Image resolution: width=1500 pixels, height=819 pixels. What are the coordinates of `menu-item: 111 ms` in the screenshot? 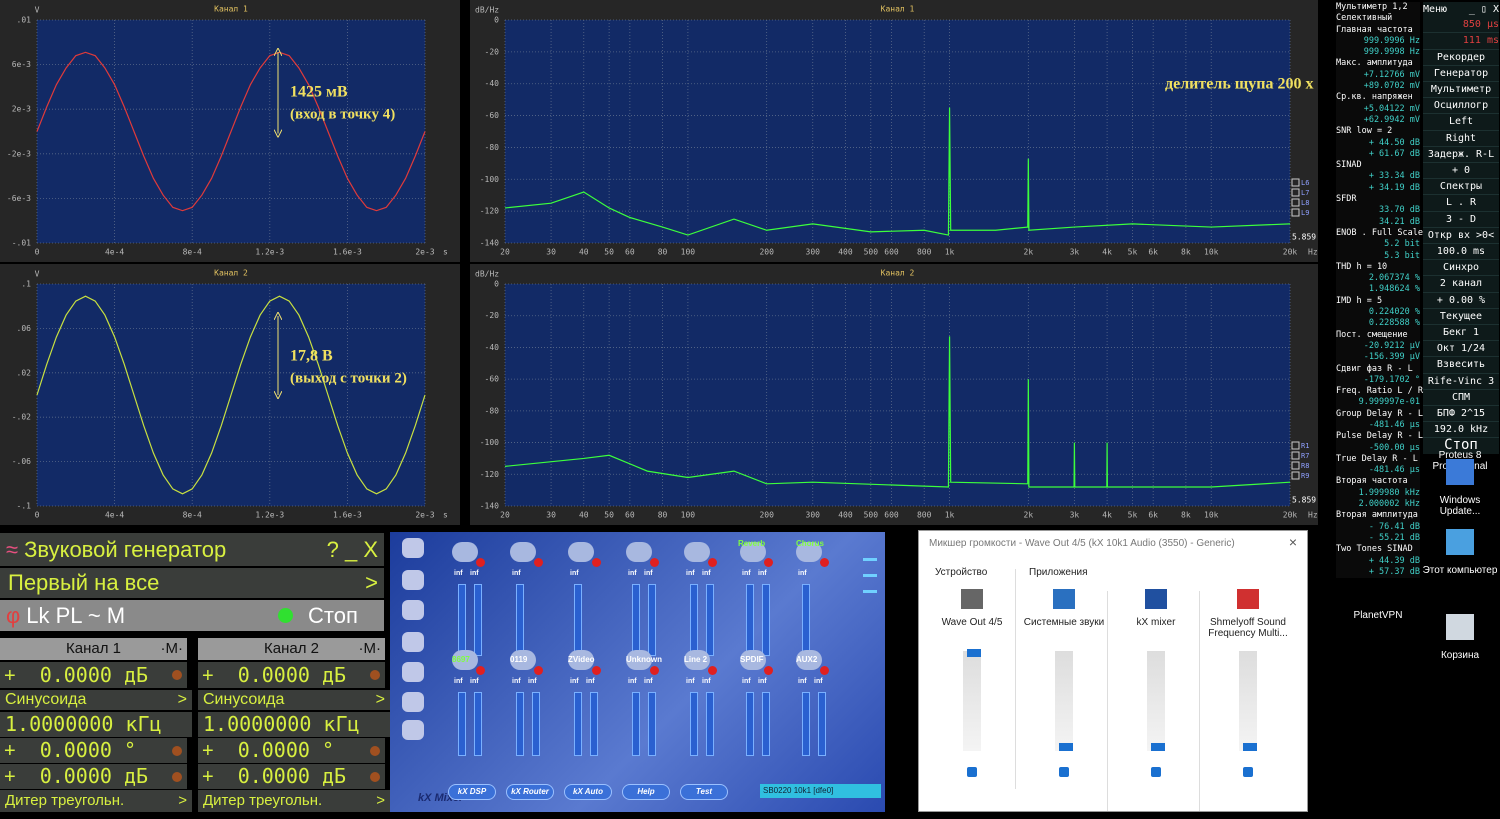 It's located at (1461, 41).